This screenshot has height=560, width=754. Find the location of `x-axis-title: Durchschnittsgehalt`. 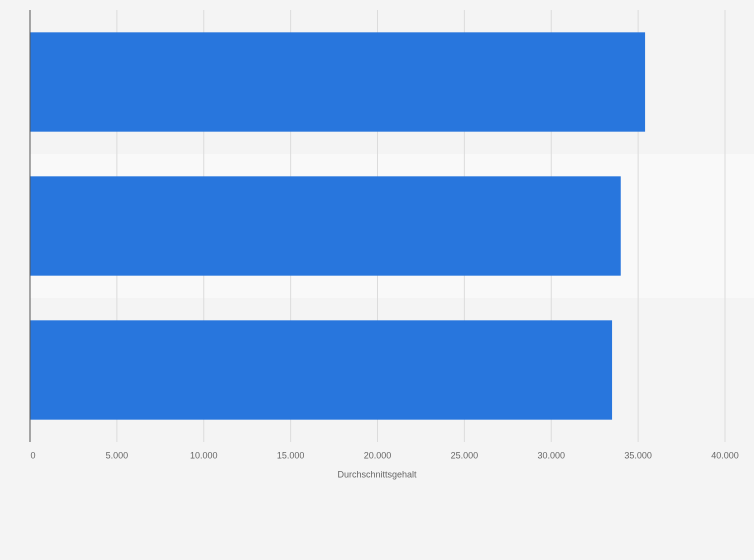

x-axis-title: Durchschnittsgehalt is located at coordinates (377, 474).